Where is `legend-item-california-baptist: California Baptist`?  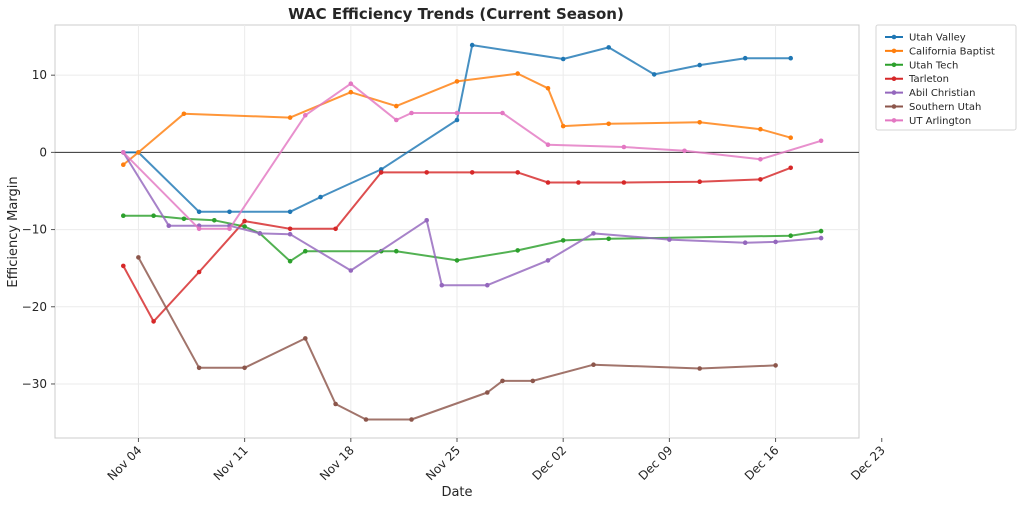
legend-item-california-baptist: California Baptist is located at coordinates (940, 51).